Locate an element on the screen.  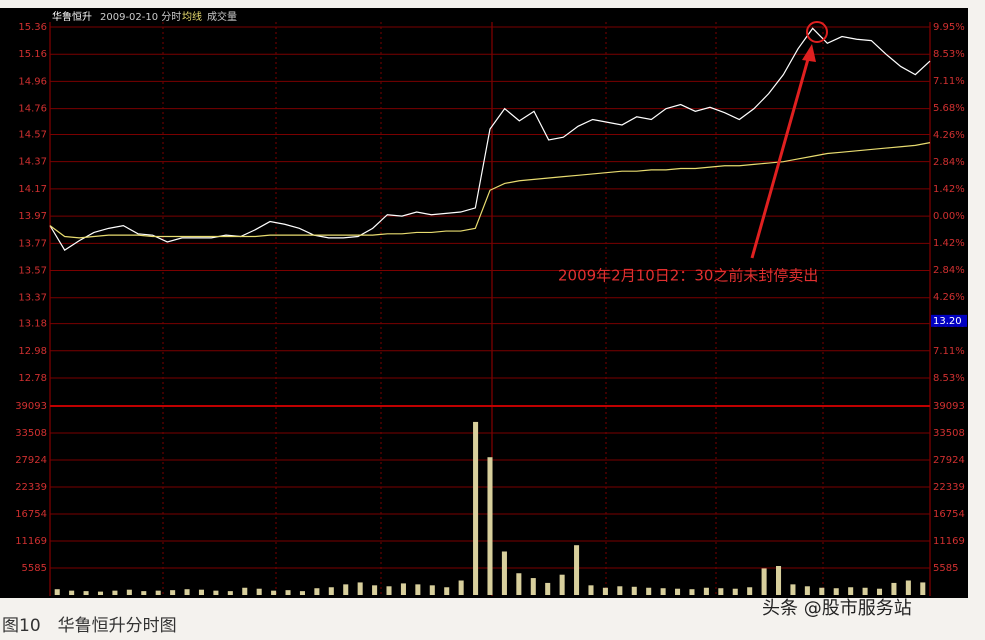
volume-title: 成交量 is located at coordinates (222, 16).